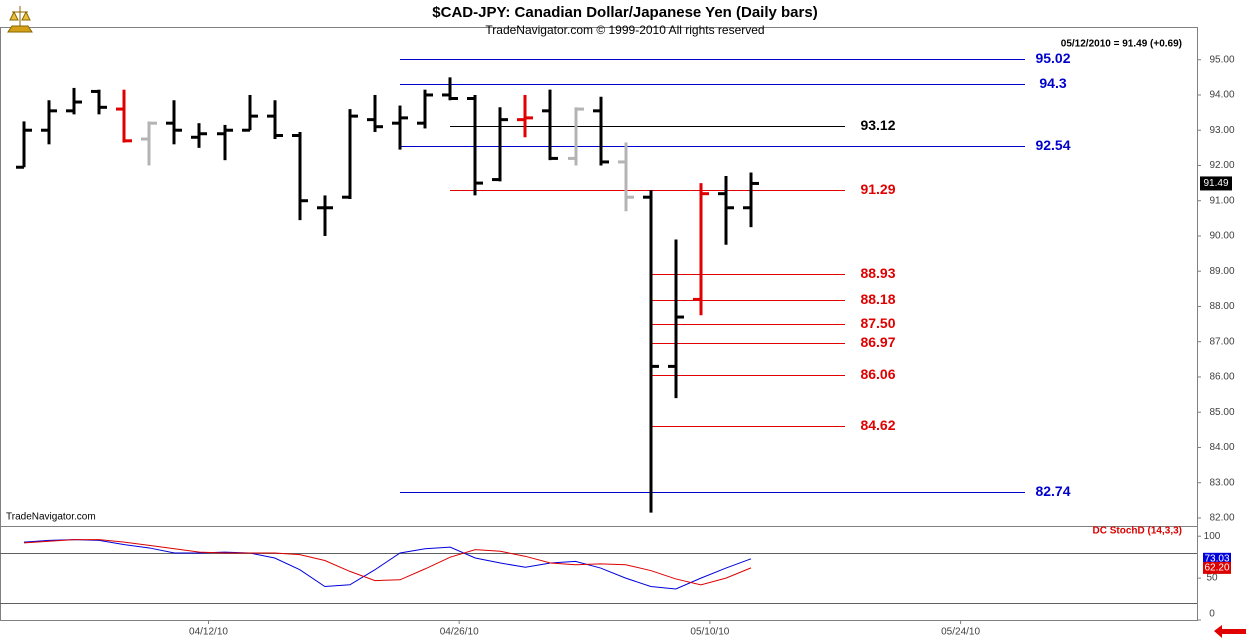  I want to click on y-tick-label: 91.00, so click(1221, 200).